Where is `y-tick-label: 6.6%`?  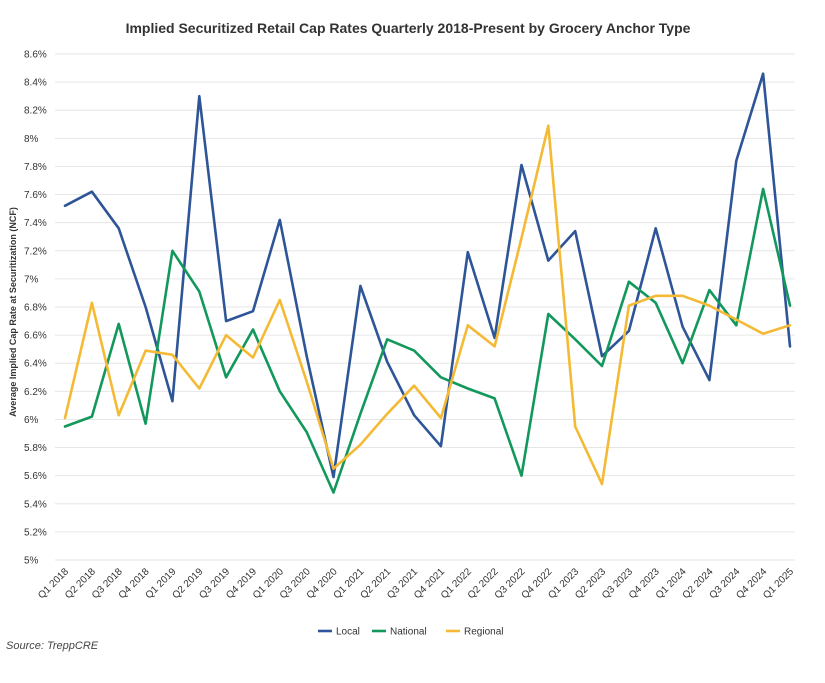
y-tick-label: 6.6% is located at coordinates (35, 336).